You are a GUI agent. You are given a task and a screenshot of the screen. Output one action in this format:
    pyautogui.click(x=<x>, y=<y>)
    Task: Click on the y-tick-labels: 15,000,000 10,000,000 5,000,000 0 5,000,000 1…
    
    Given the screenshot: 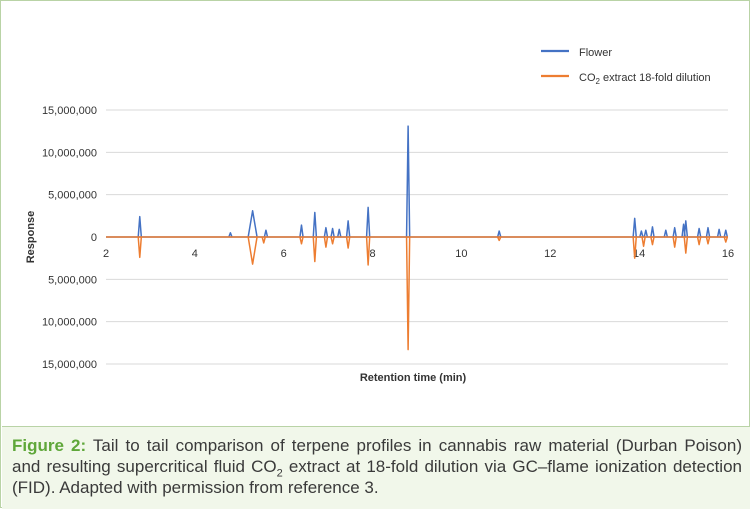 What is the action you would take?
    pyautogui.click(x=69, y=238)
    